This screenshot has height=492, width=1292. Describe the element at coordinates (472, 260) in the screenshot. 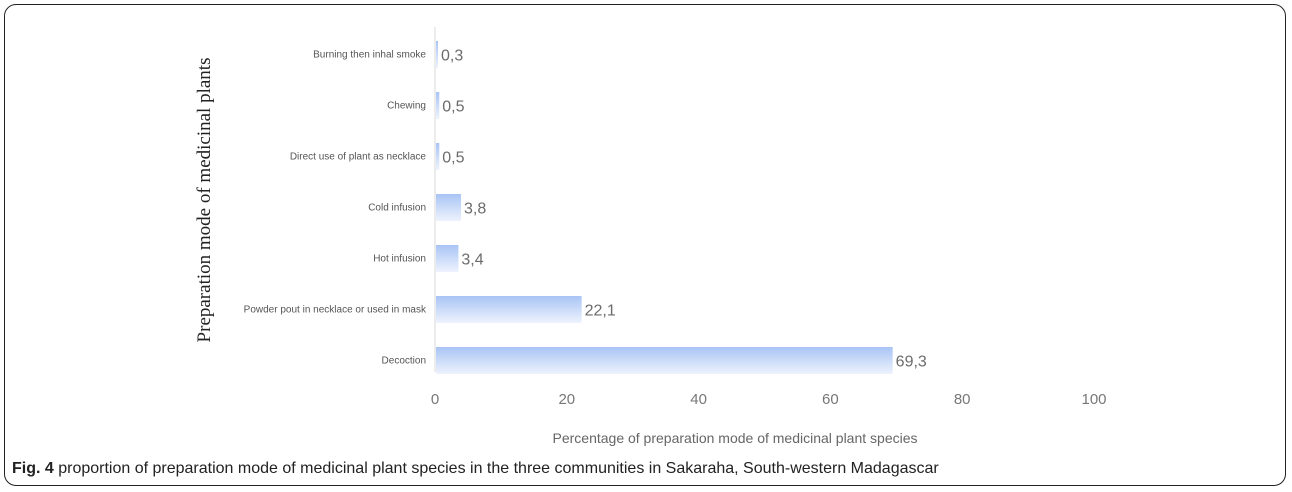

I see `data-label: 3,4` at that location.